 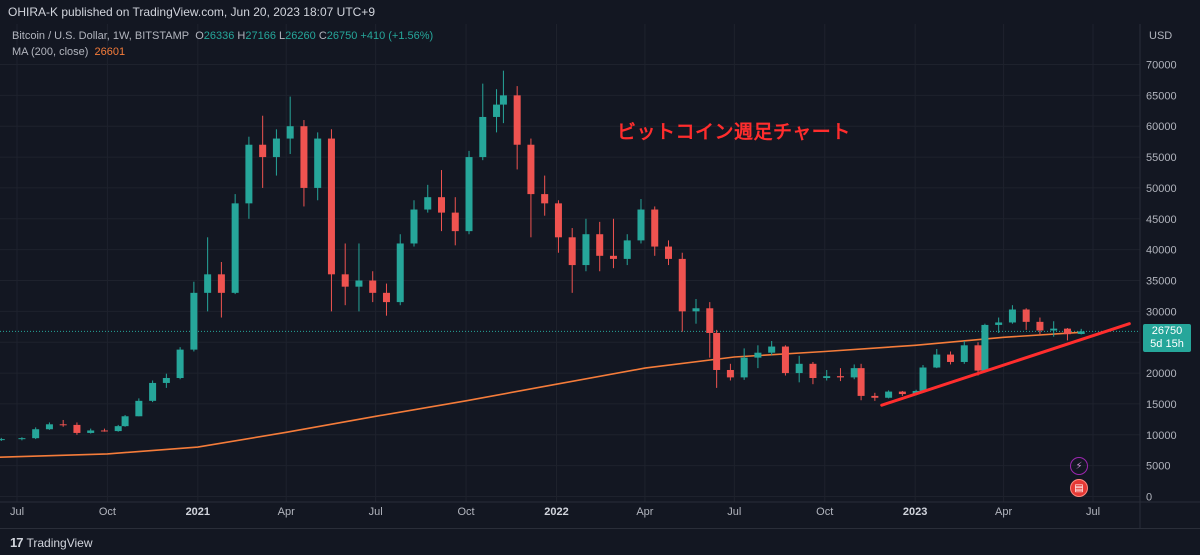 I want to click on y-tick-label: 30000, so click(x=1161, y=312).